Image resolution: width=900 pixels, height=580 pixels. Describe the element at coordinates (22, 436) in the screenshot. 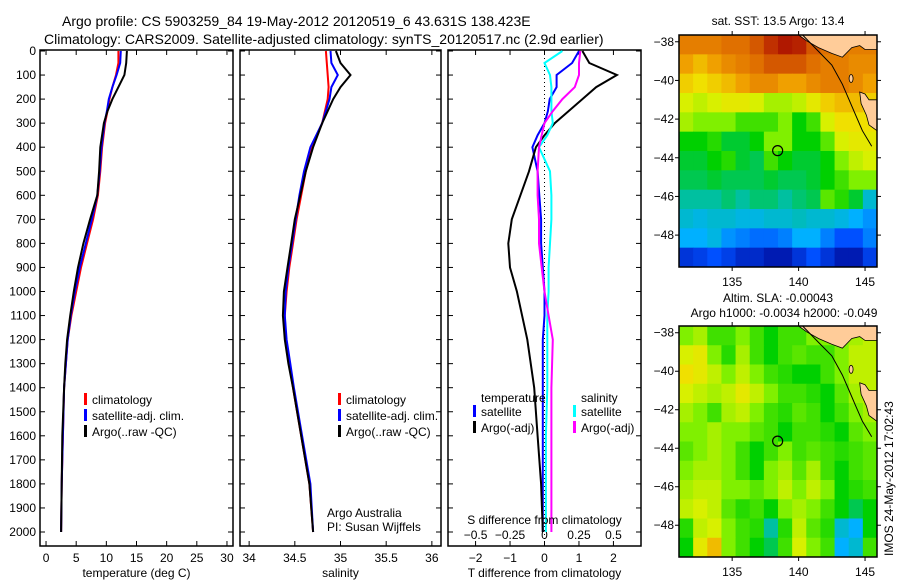

I see `y-tick-label: 1600` at that location.